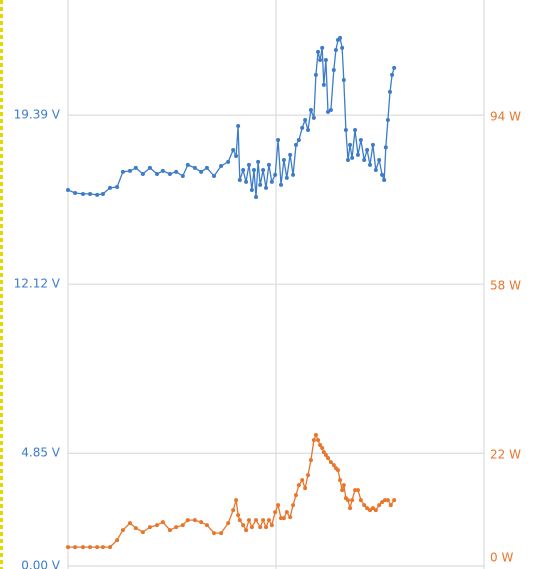 This screenshot has width=537, height=569. What do you see at coordinates (501, 558) in the screenshot?
I see `y2-tick-label: 0 W` at bounding box center [501, 558].